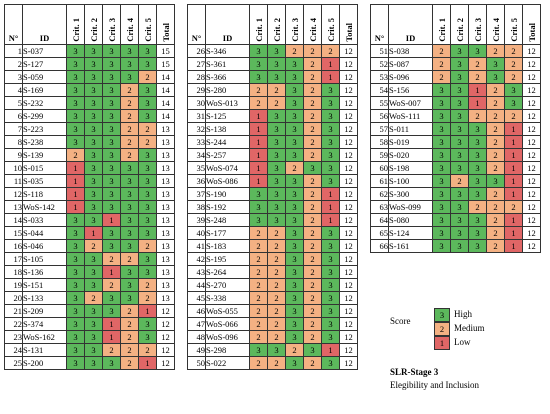 This screenshot has width=550, height=414. What do you see at coordinates (455, 220) in the screenshot?
I see `table-row: 64 S-080 3 3 3 2 1 12` at bounding box center [455, 220].